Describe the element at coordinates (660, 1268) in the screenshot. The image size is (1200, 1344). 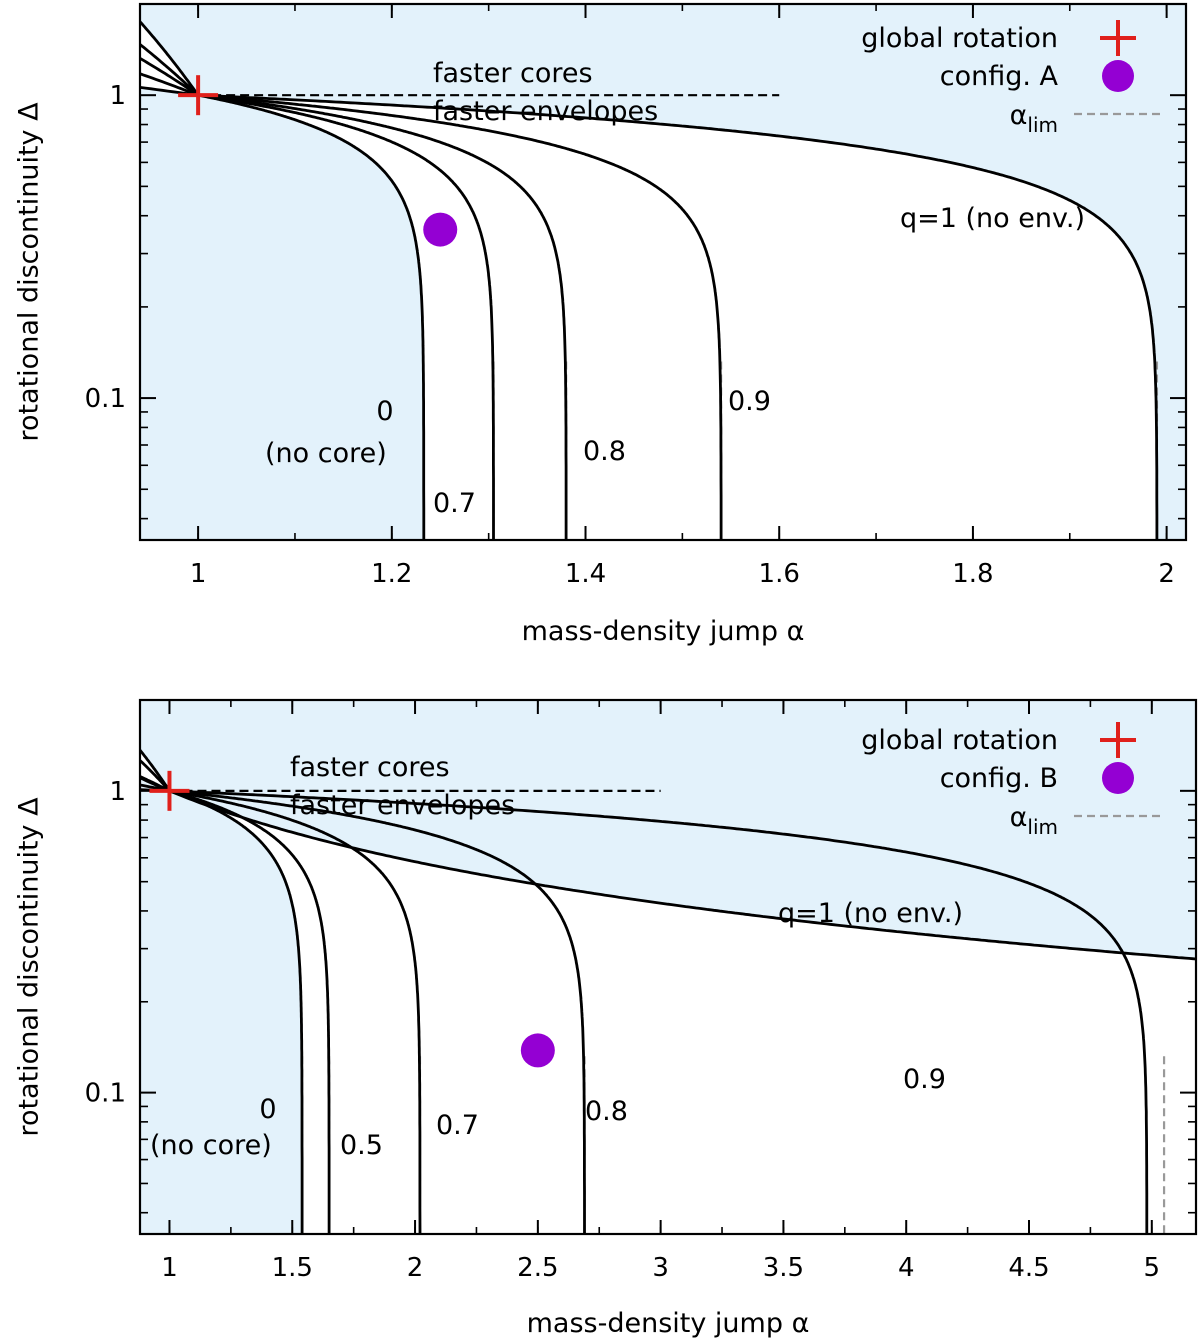
I see `x-tick-label: 3` at that location.